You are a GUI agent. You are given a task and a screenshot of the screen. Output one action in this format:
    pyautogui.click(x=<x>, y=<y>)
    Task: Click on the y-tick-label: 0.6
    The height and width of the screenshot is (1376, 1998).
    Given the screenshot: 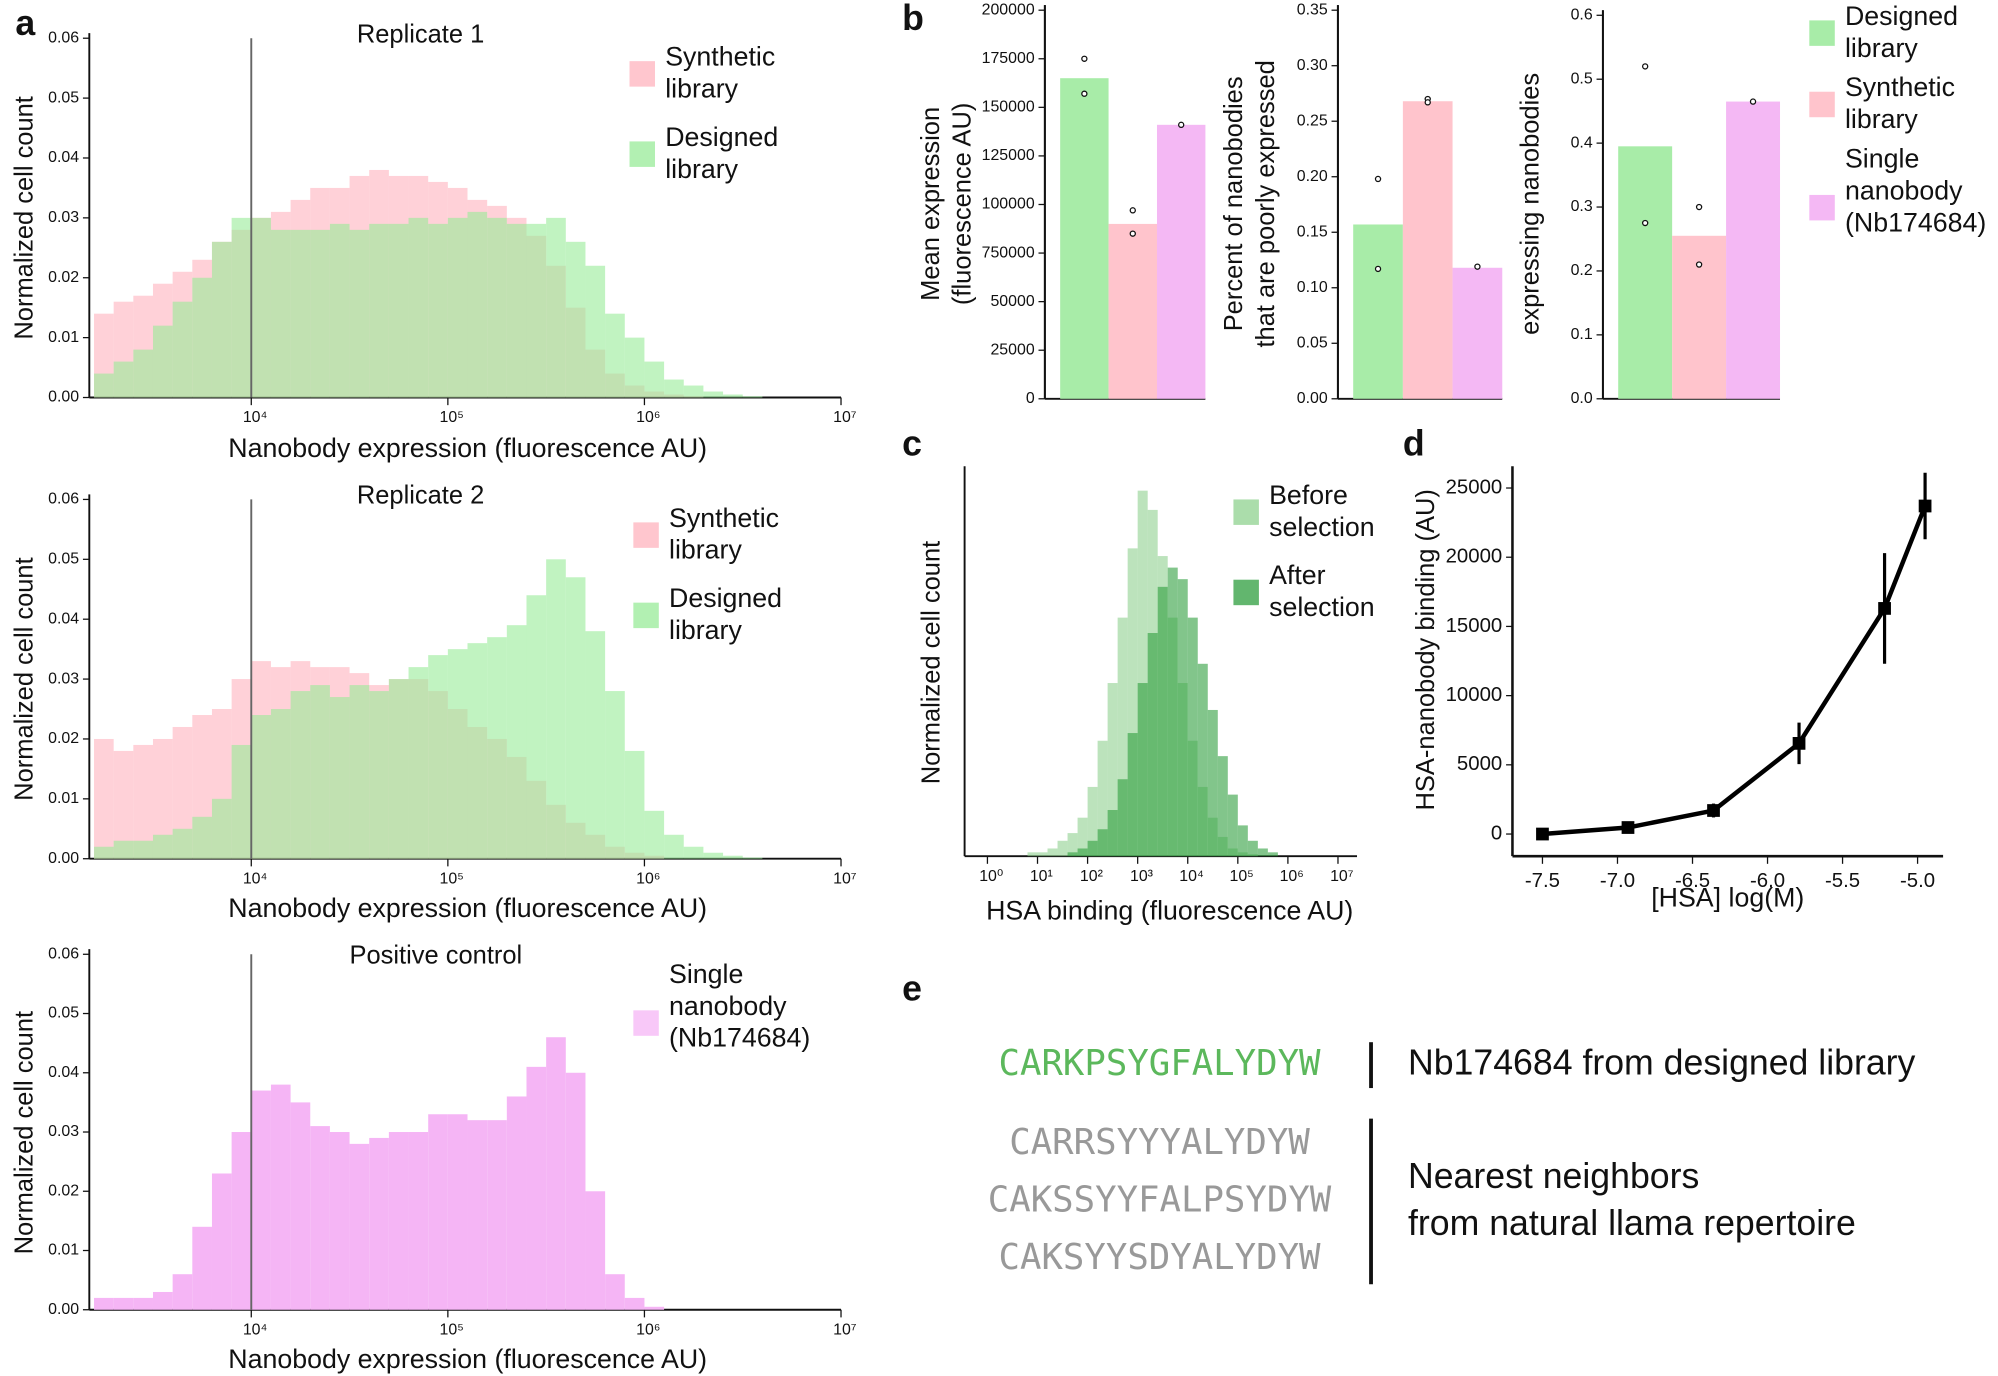 What is the action you would take?
    pyautogui.click(x=1582, y=14)
    